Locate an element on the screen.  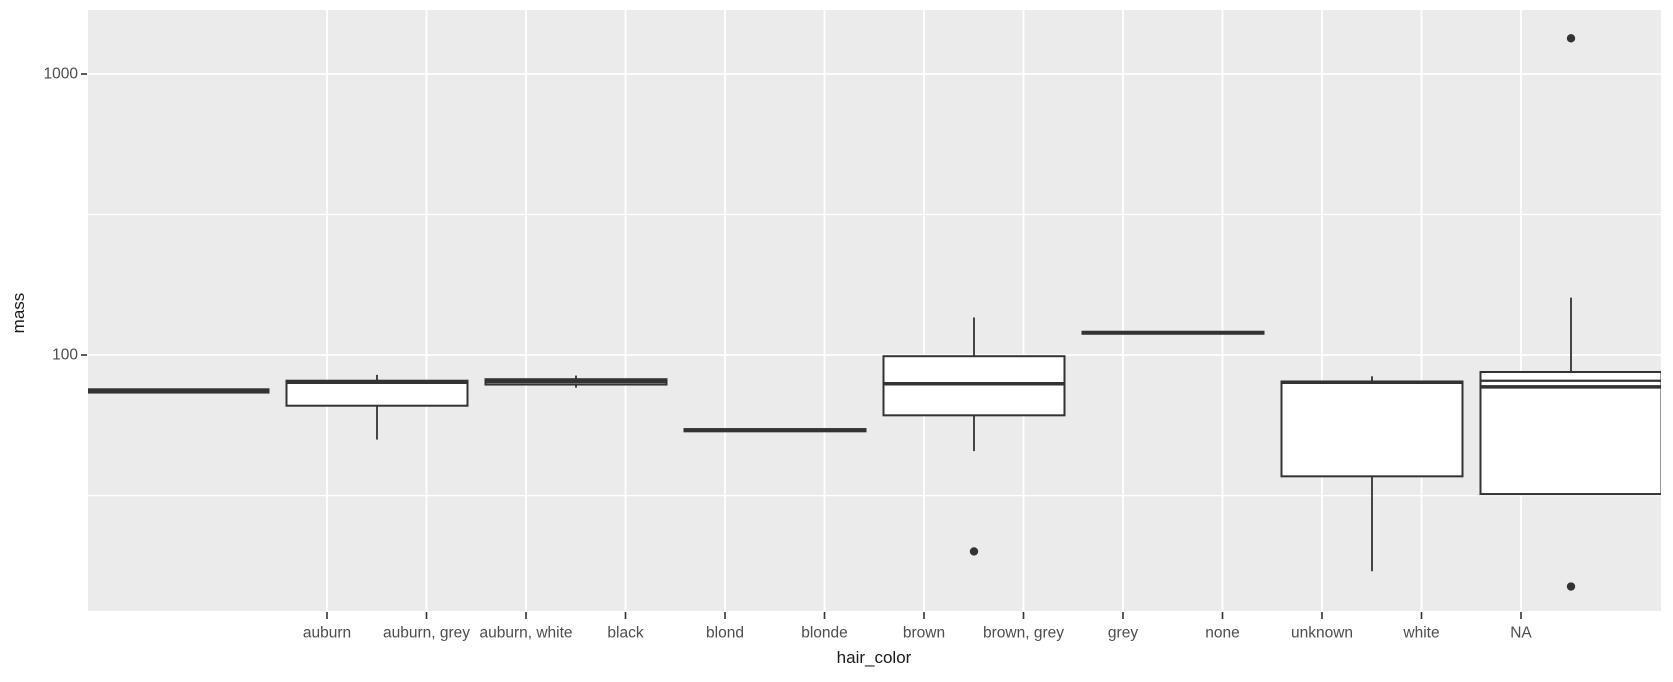
x-tick-label: none is located at coordinates (1222, 633).